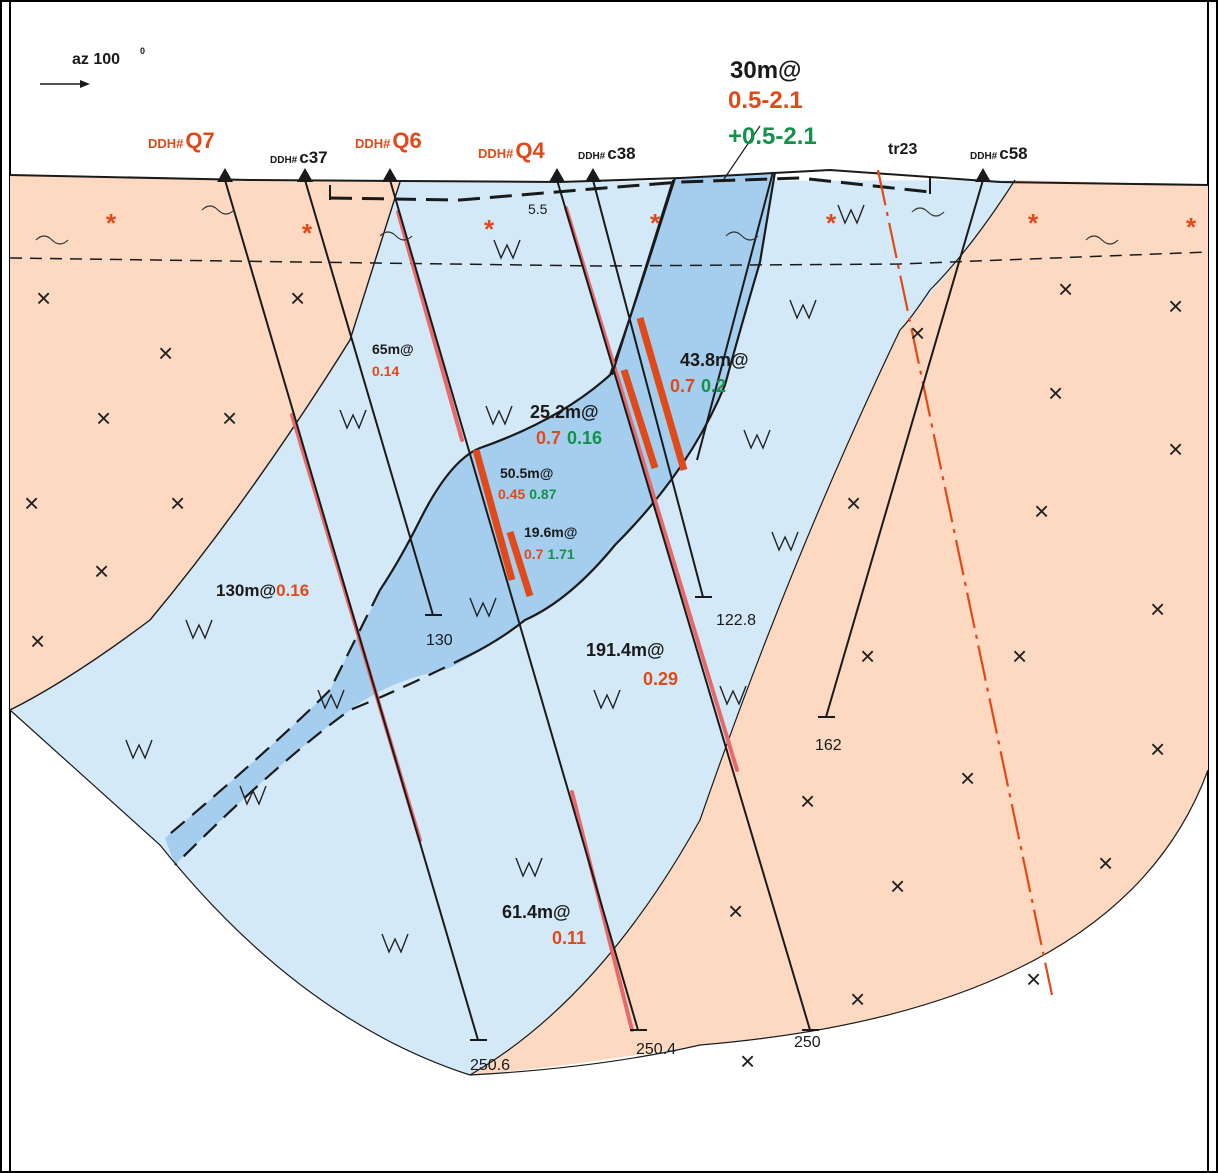  Describe the element at coordinates (965, 582) in the screenshot. I see `fault-line` at that location.